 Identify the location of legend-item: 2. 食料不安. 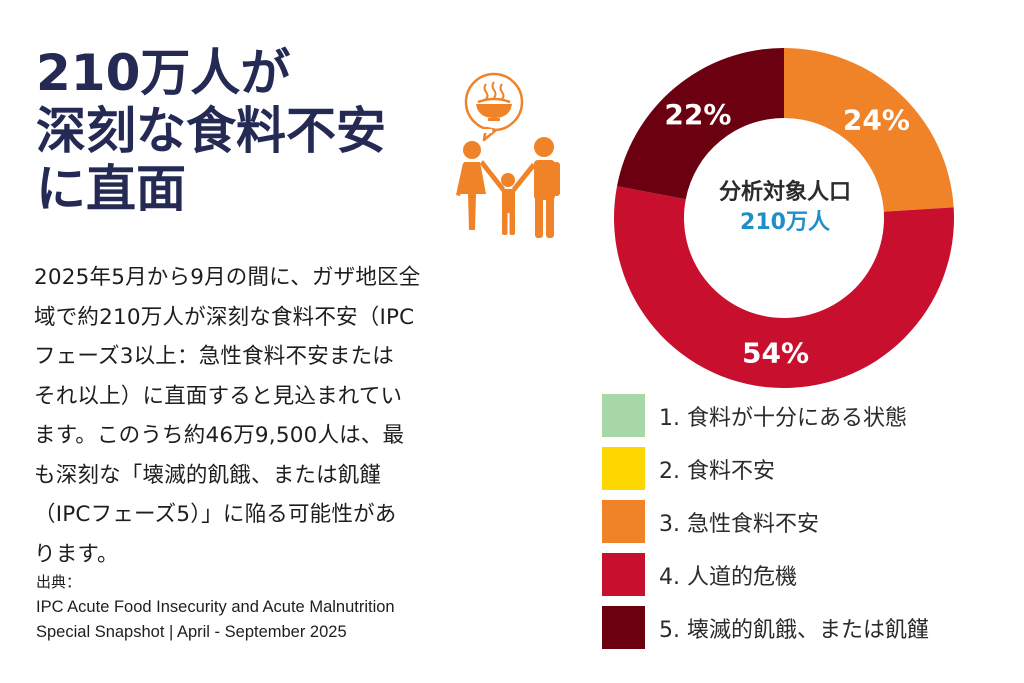
(807, 468).